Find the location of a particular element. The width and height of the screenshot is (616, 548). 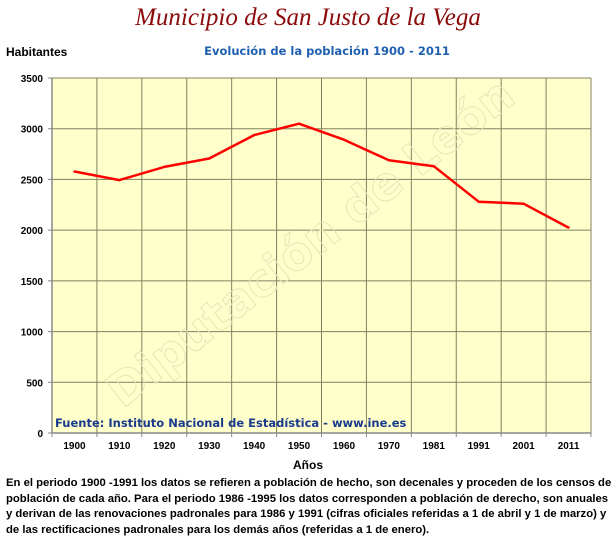

x-tick-label: 1940 is located at coordinates (254, 446).